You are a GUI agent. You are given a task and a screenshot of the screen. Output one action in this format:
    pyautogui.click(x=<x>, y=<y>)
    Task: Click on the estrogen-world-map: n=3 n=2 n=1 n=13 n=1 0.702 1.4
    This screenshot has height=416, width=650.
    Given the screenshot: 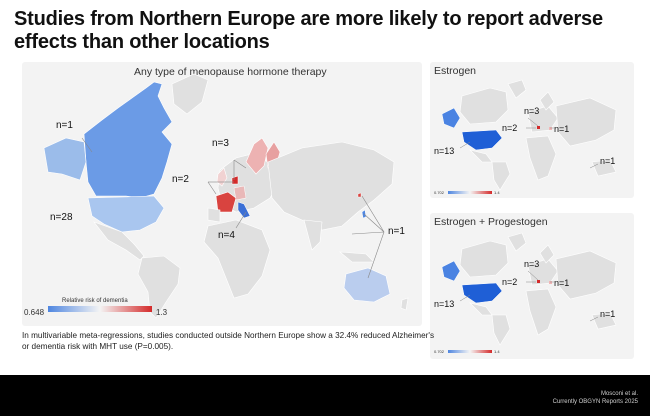 What is the action you would take?
    pyautogui.click(x=525, y=137)
    